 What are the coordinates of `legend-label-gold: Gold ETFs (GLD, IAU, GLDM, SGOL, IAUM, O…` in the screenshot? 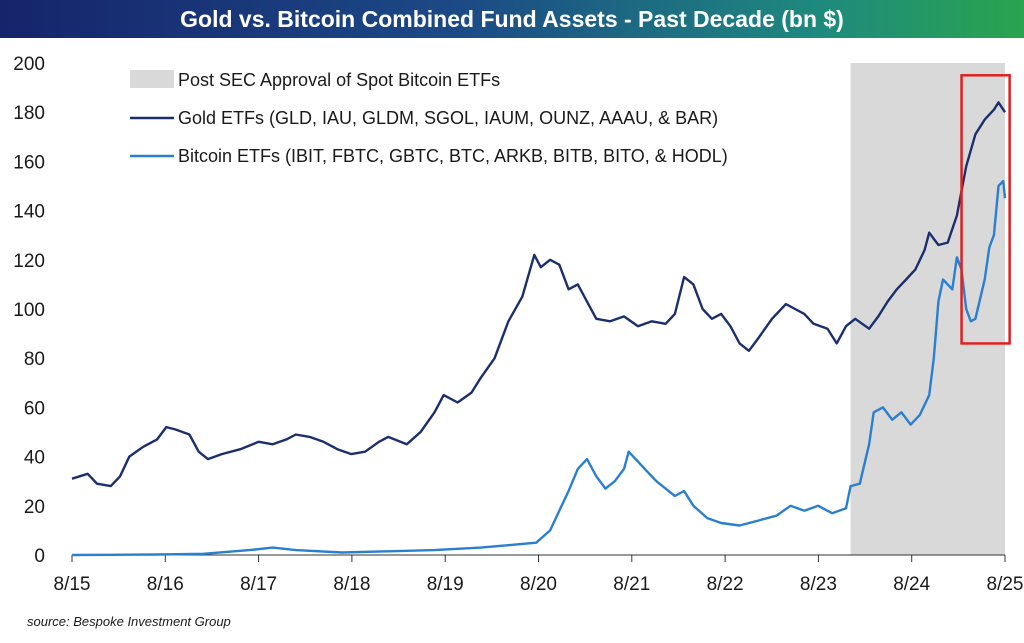 It's located at (448, 118).